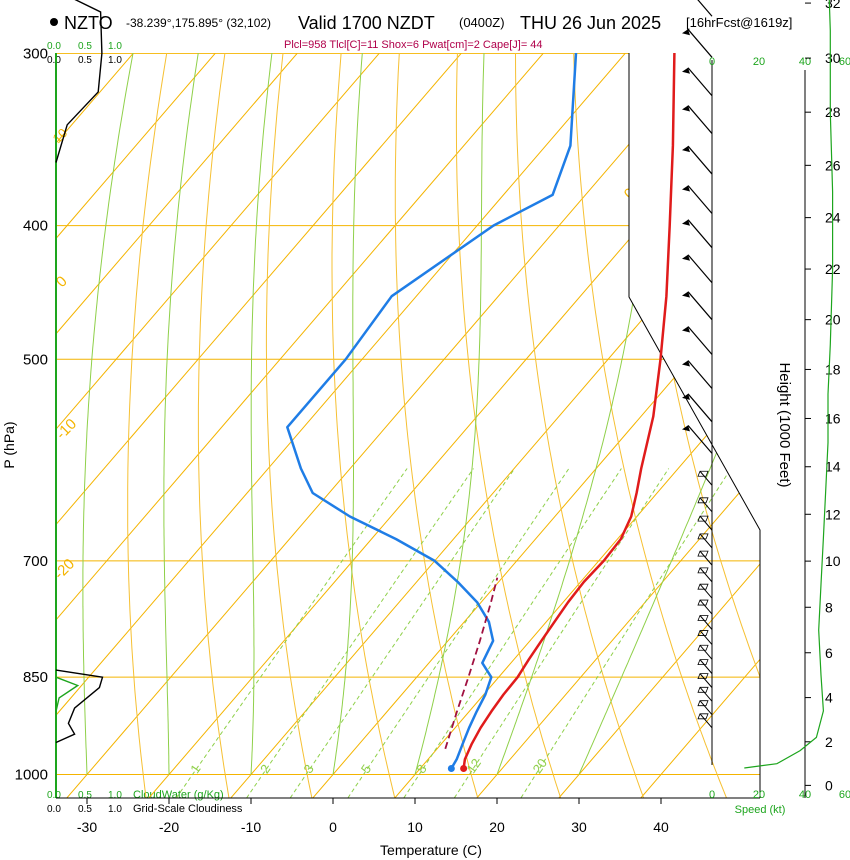  What do you see at coordinates (35, 53) in the screenshot?
I see `pressure-tick-label: 300` at bounding box center [35, 53].